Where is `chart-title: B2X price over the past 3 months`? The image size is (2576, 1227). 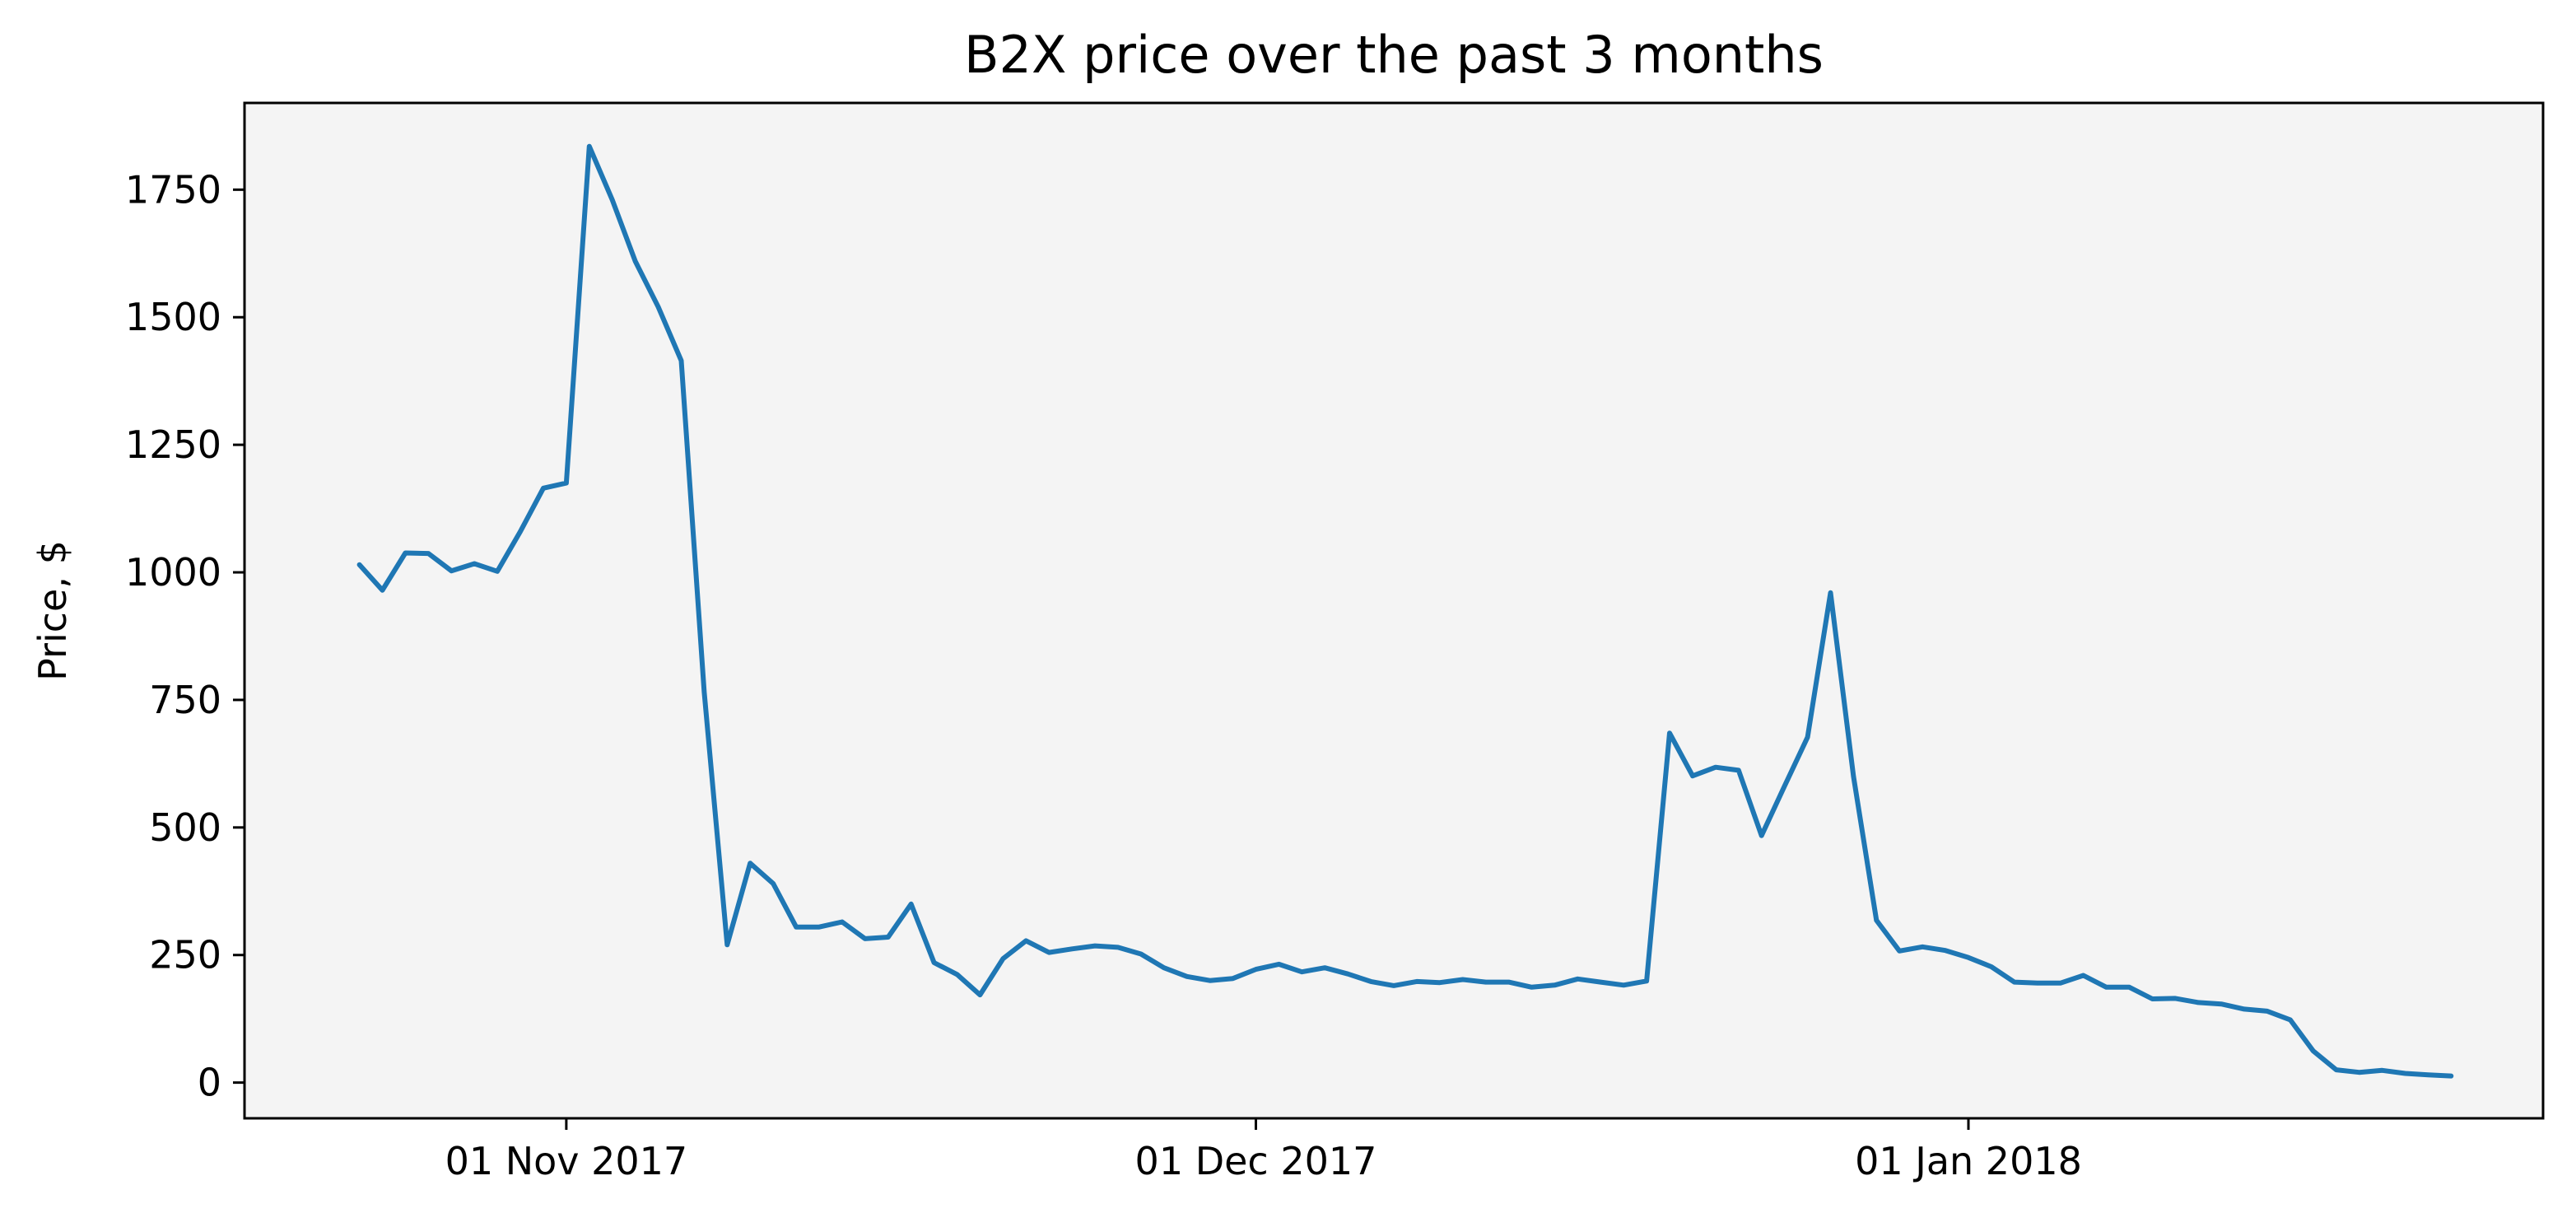
chart-title: B2X price over the past 3 months is located at coordinates (1394, 55).